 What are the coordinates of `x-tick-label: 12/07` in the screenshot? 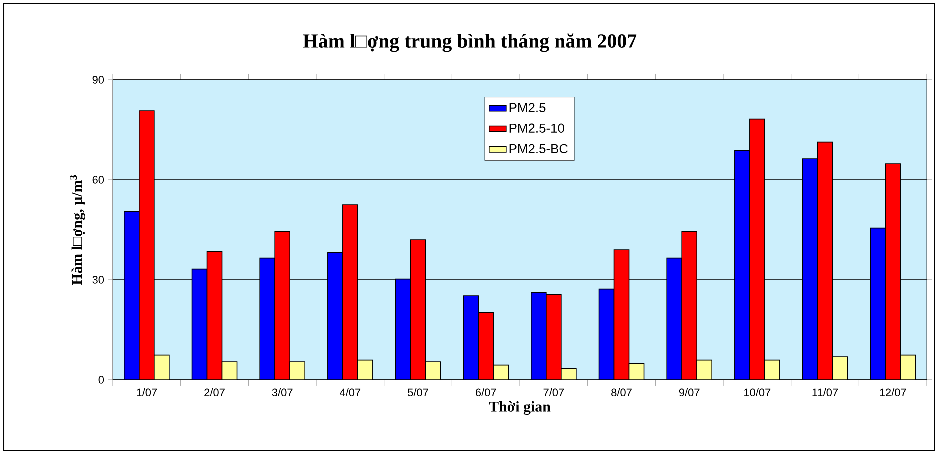 It's located at (893, 392).